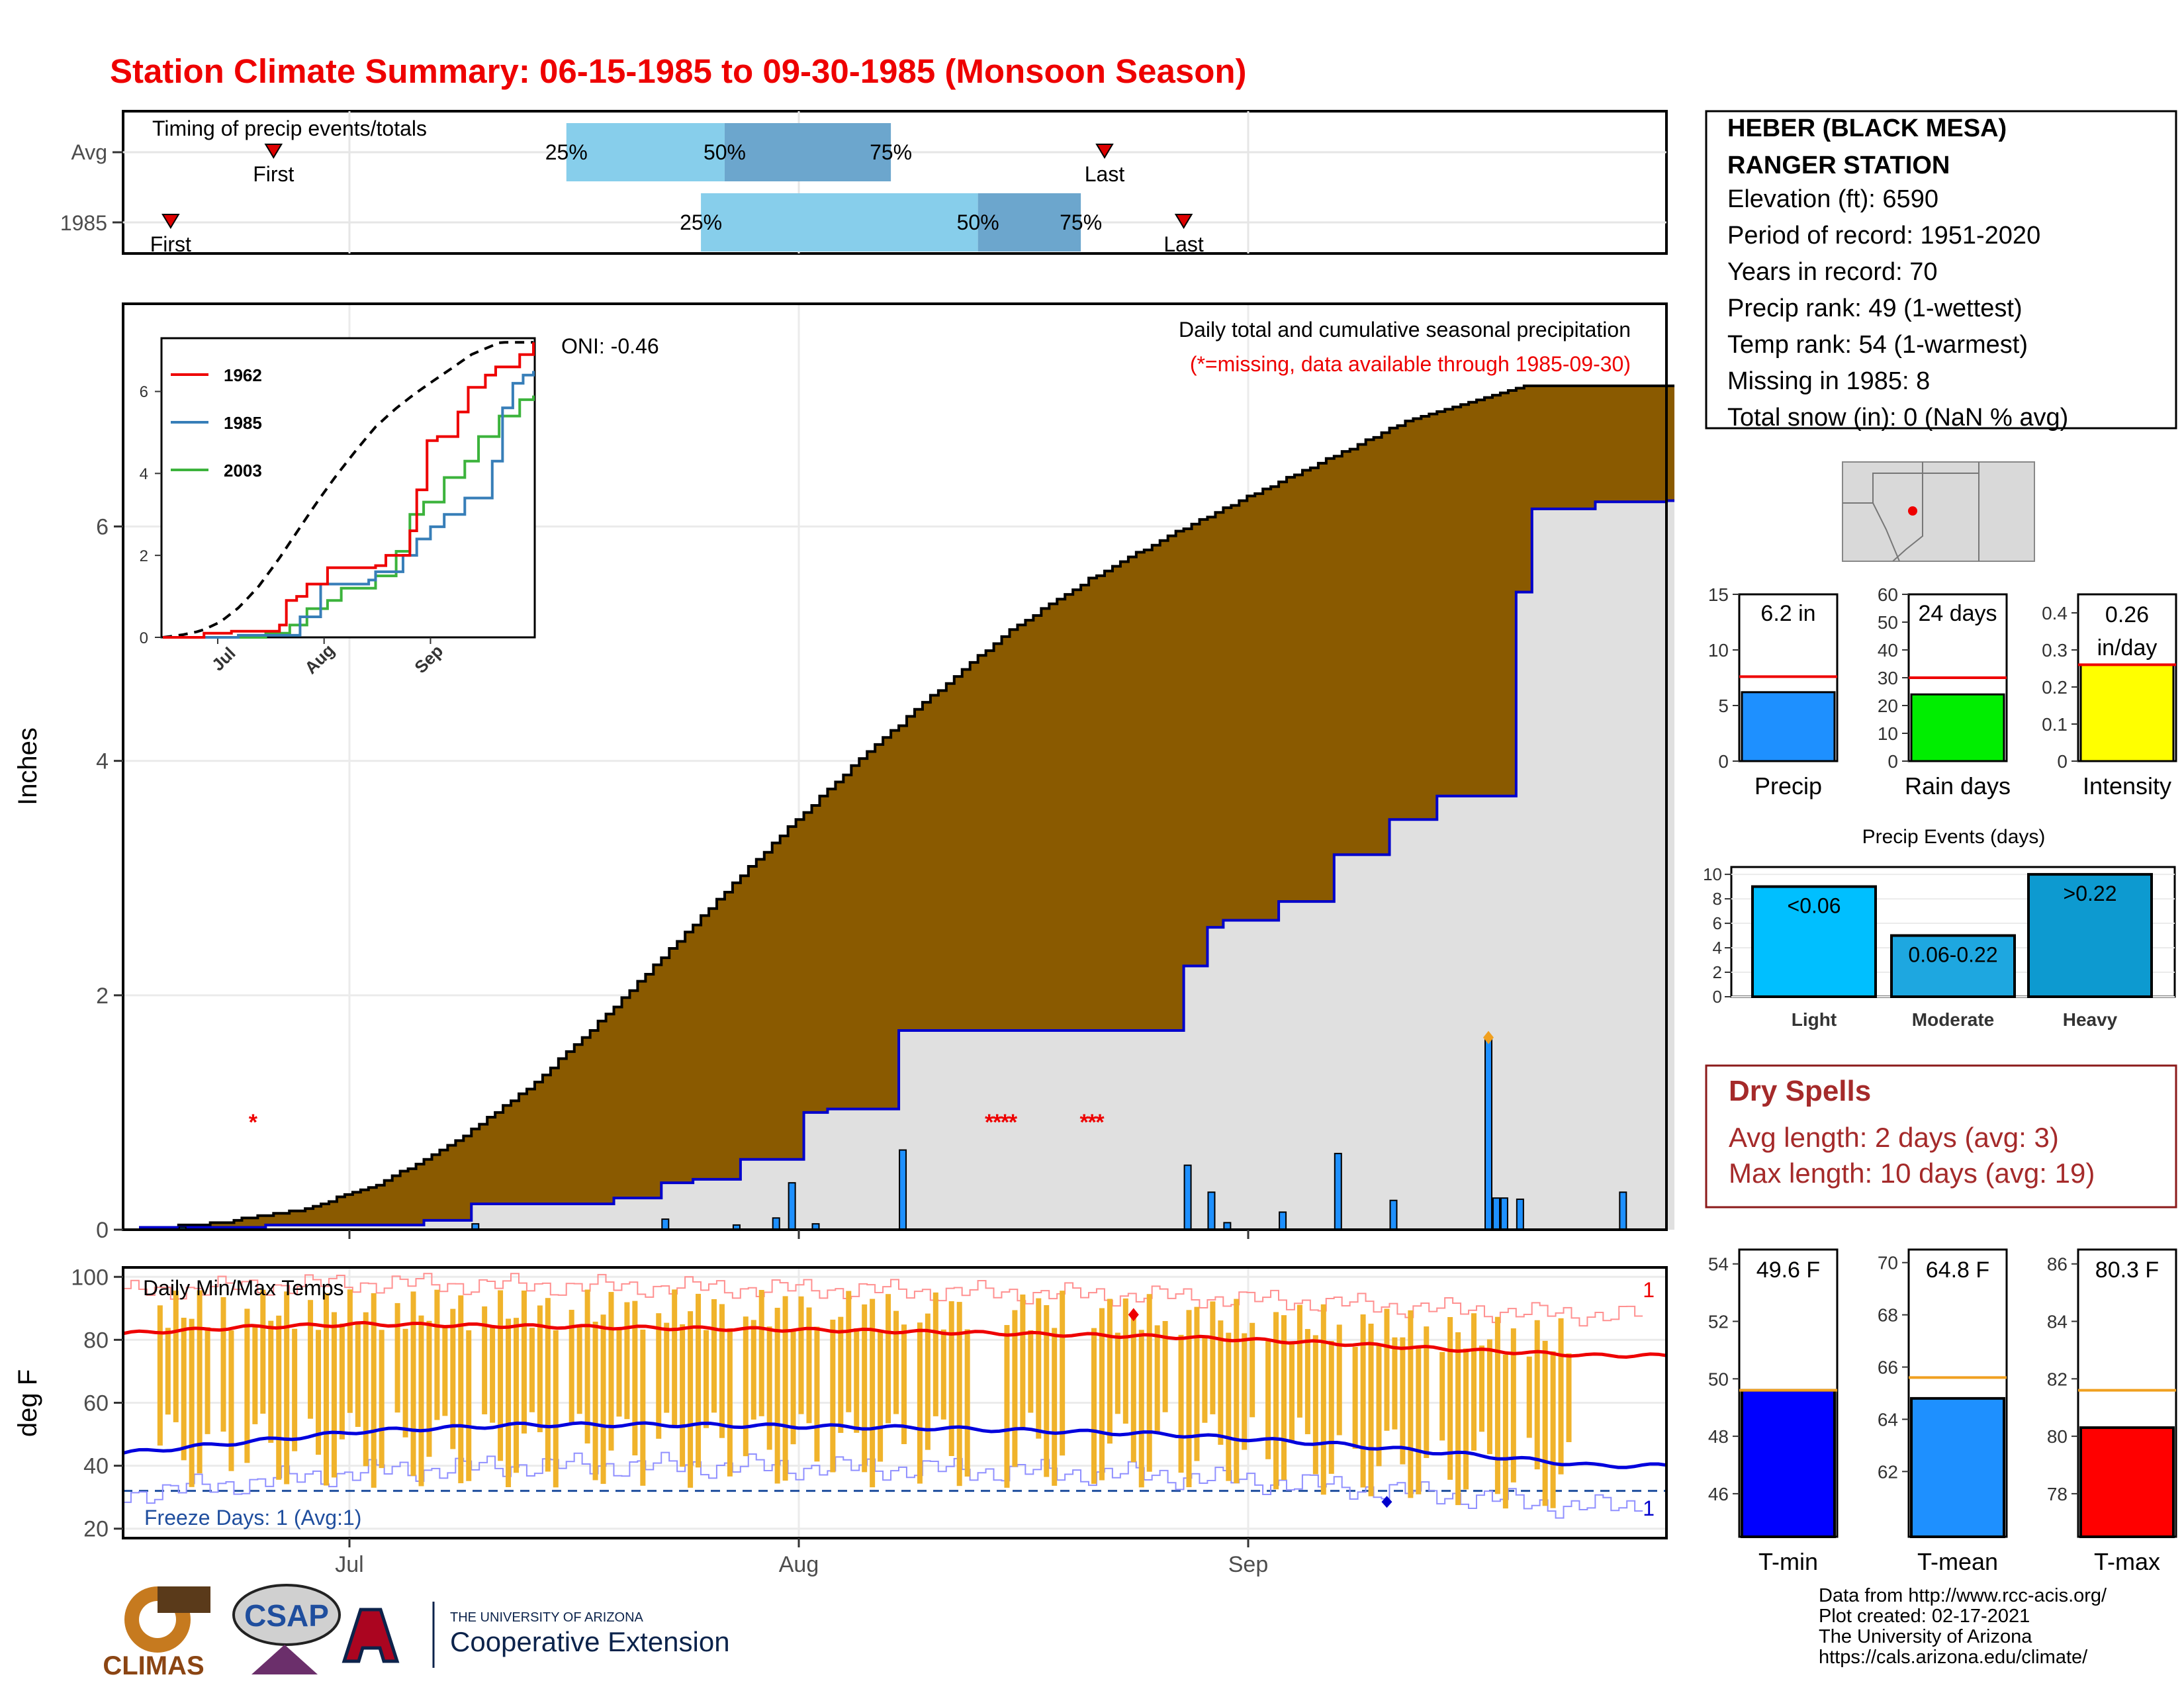 The height and width of the screenshot is (1691, 2184). What do you see at coordinates (171, 221) in the screenshot?
I see `timing-1985-first-marker` at bounding box center [171, 221].